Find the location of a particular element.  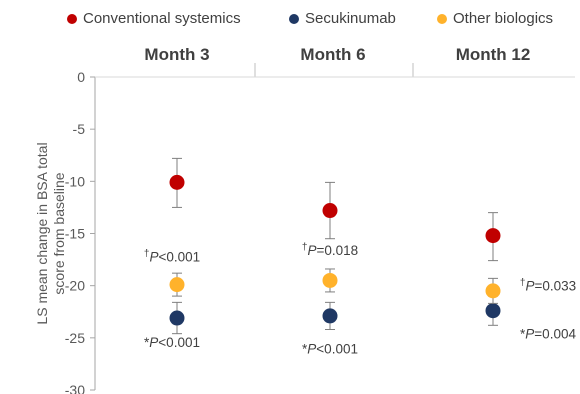

p-value-annotation: †P<0.001 is located at coordinates (172, 256).